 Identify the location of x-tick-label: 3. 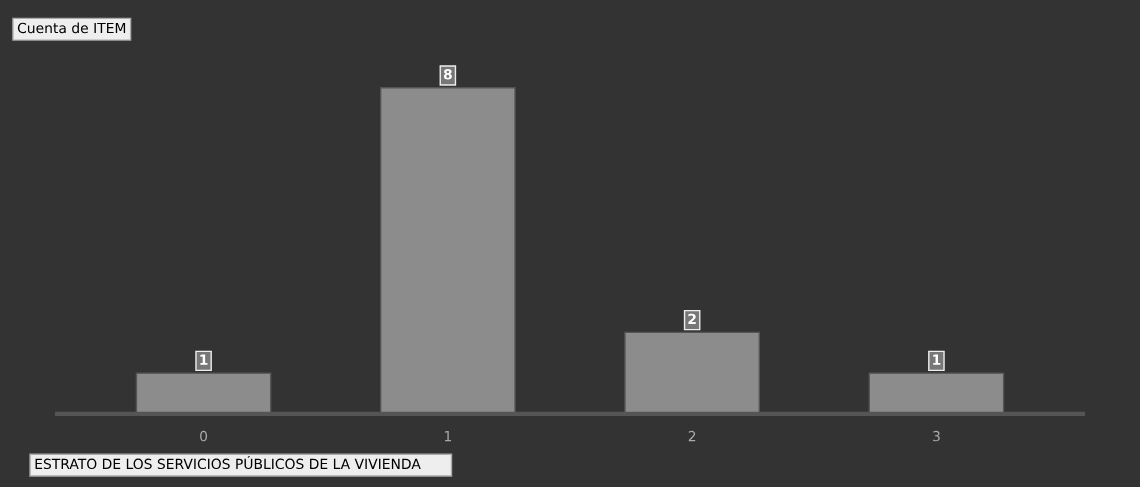
(936, 436).